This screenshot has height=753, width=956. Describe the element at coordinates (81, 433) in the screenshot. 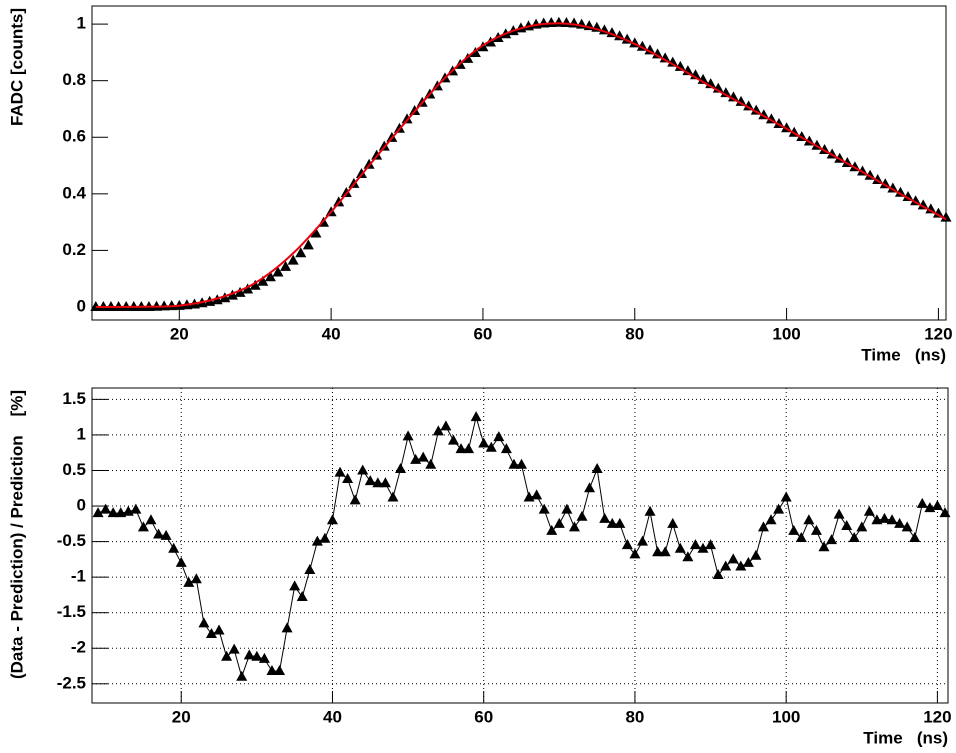

I see `y-tick-label: 1` at that location.